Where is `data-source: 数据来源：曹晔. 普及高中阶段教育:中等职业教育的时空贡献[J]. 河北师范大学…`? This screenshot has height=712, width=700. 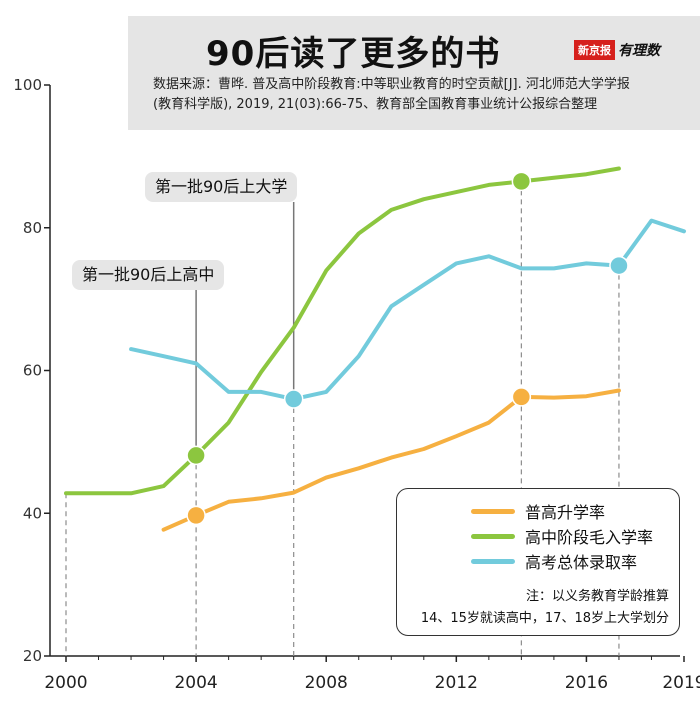 data-source: 数据来源：曹晔. 普及高中阶段教育:中等职业教育的时空贡献[J]. 河北师范大学… is located at coordinates (423, 95).